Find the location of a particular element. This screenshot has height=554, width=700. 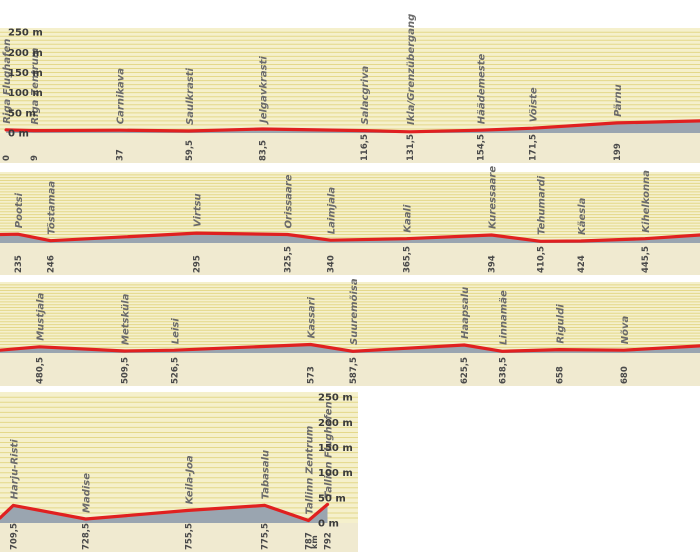

km-tick-label: 638,5 is located at coordinates (503, 370).